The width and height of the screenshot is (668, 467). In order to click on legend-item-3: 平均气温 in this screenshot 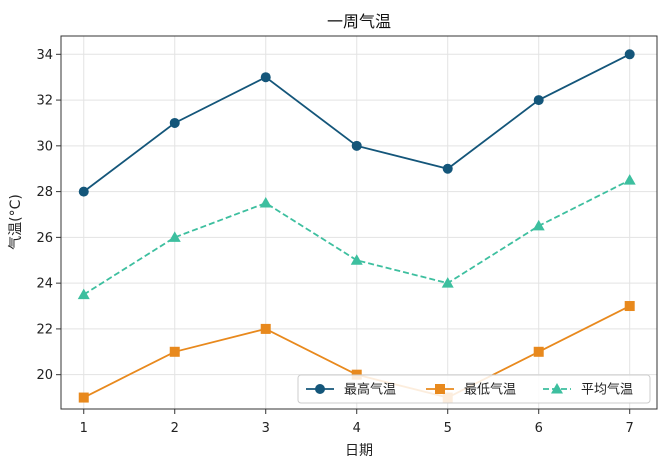, I will do `click(588, 390)`.